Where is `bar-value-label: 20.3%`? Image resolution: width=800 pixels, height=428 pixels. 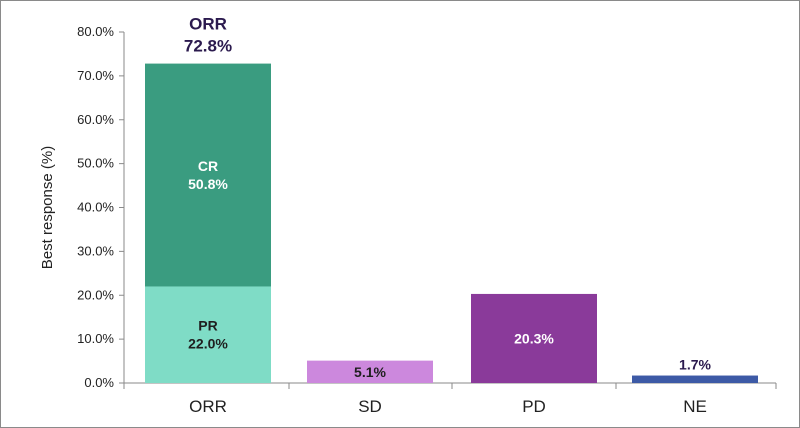 bar-value-label: 20.3% is located at coordinates (534, 338).